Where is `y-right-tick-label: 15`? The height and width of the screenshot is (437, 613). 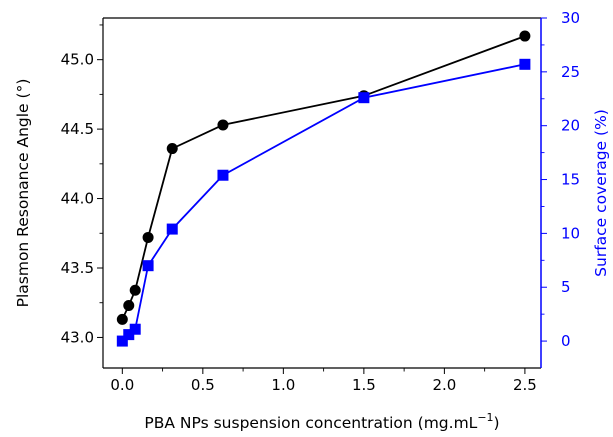
y-right-tick-label: 15 is located at coordinates (570, 180).